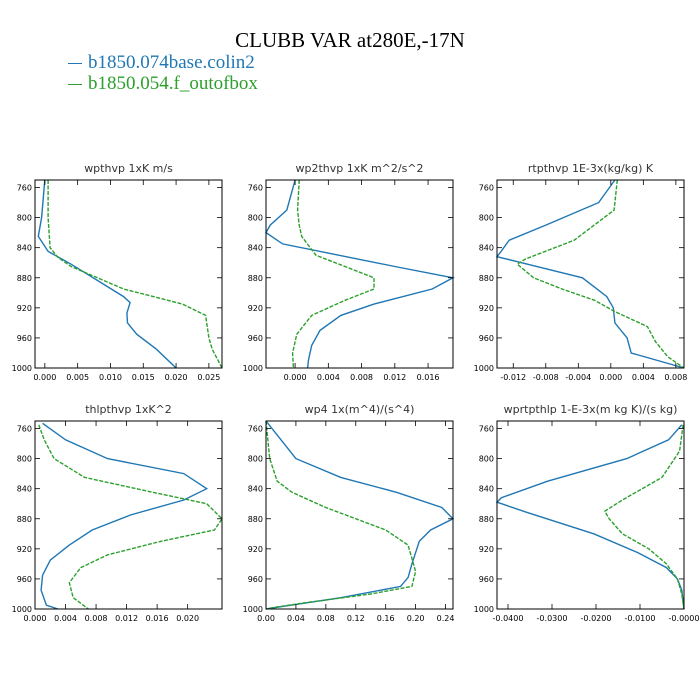 The height and width of the screenshot is (700, 700). Describe the element at coordinates (386, 618) in the screenshot. I see `x-tick-label: 0.16` at that location.